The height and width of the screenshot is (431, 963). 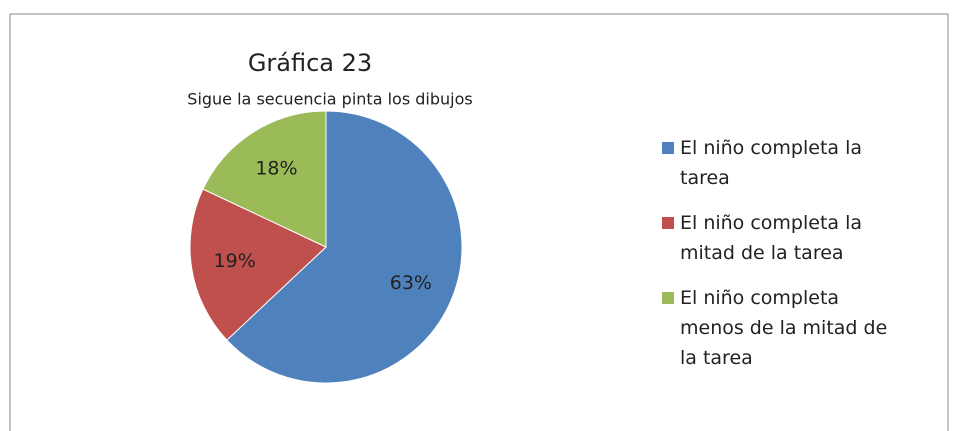 I want to click on legend-label: El niño completa la mitad de la tarea, so click(x=771, y=238).